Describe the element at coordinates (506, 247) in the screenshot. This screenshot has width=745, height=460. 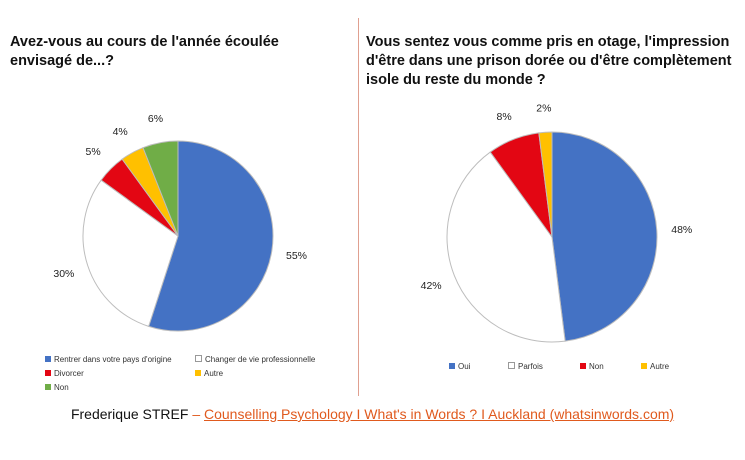
I see `pie-slice-parfois` at that location.